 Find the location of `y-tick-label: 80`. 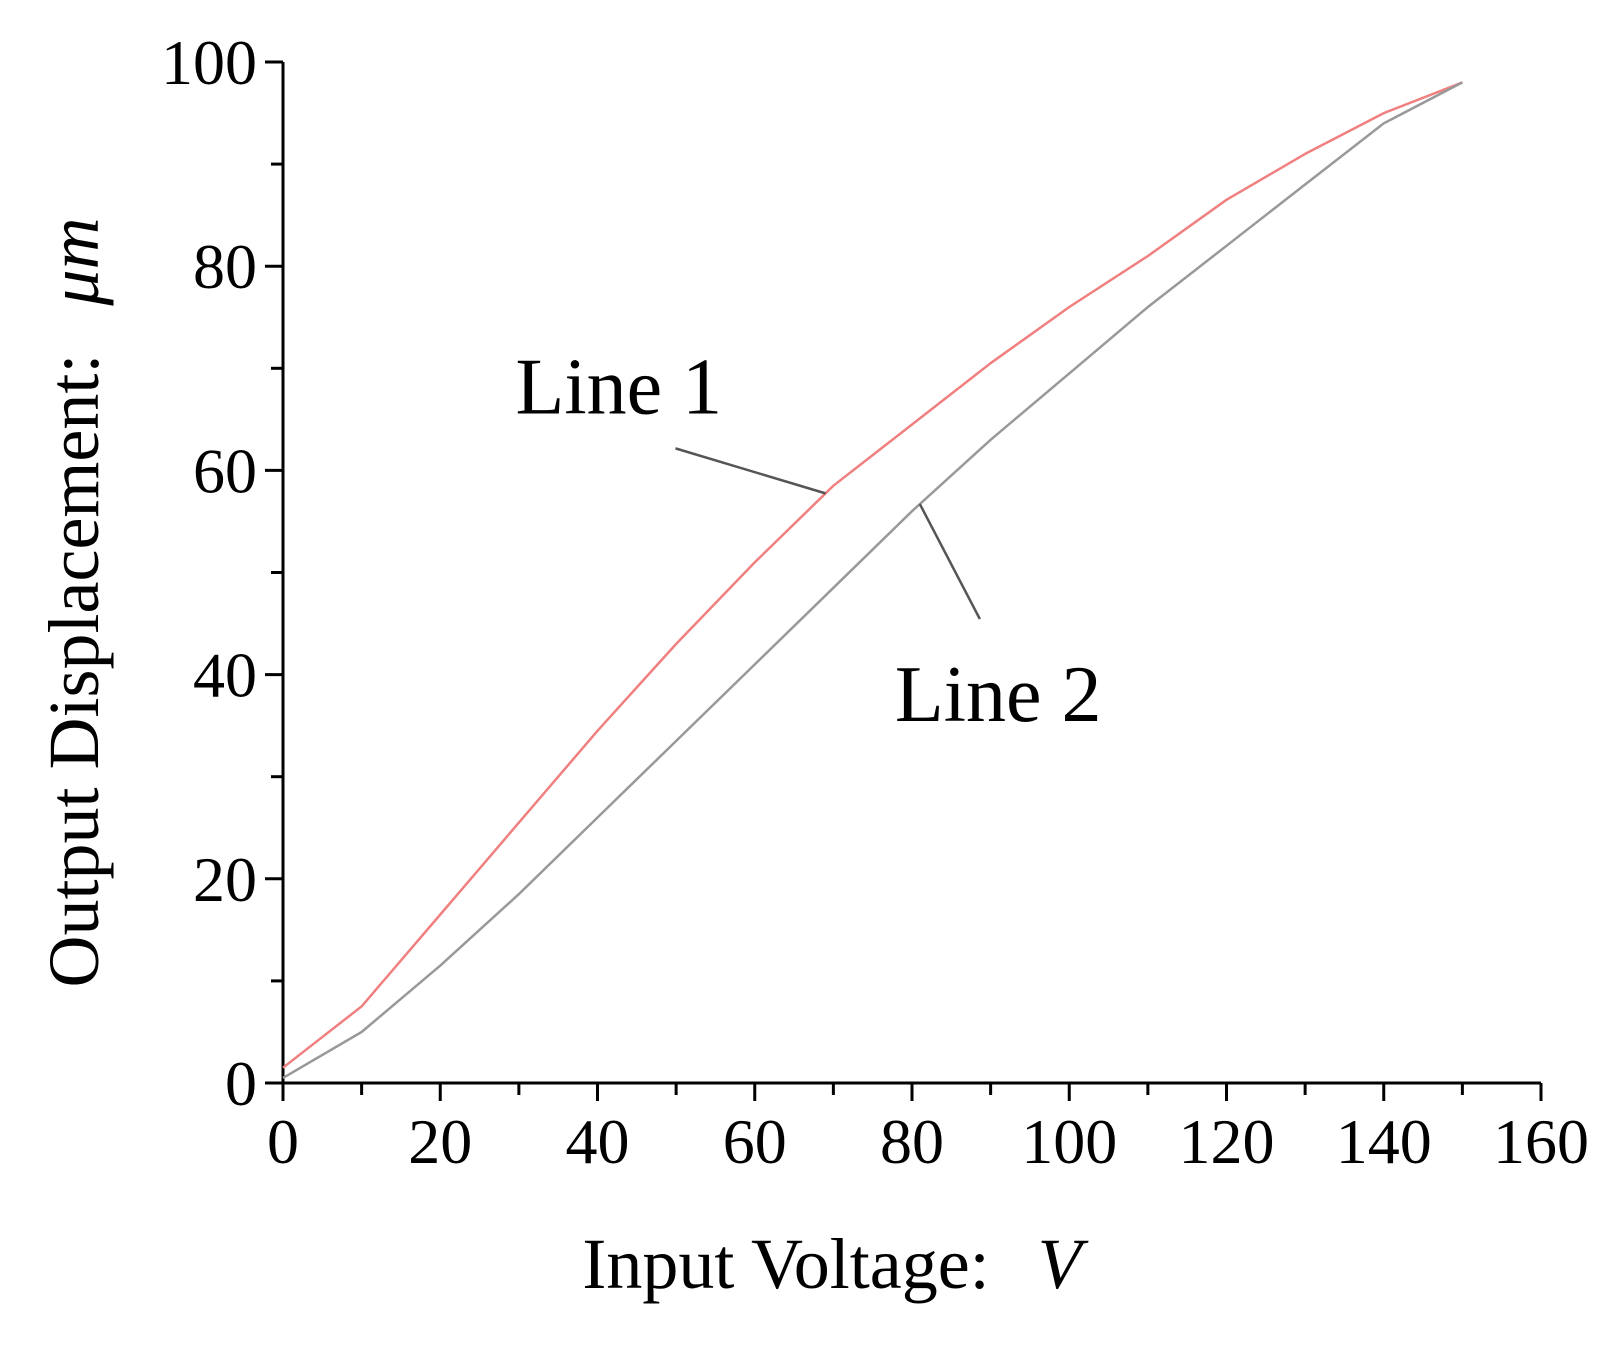

y-tick-label: 80 is located at coordinates (225, 266).